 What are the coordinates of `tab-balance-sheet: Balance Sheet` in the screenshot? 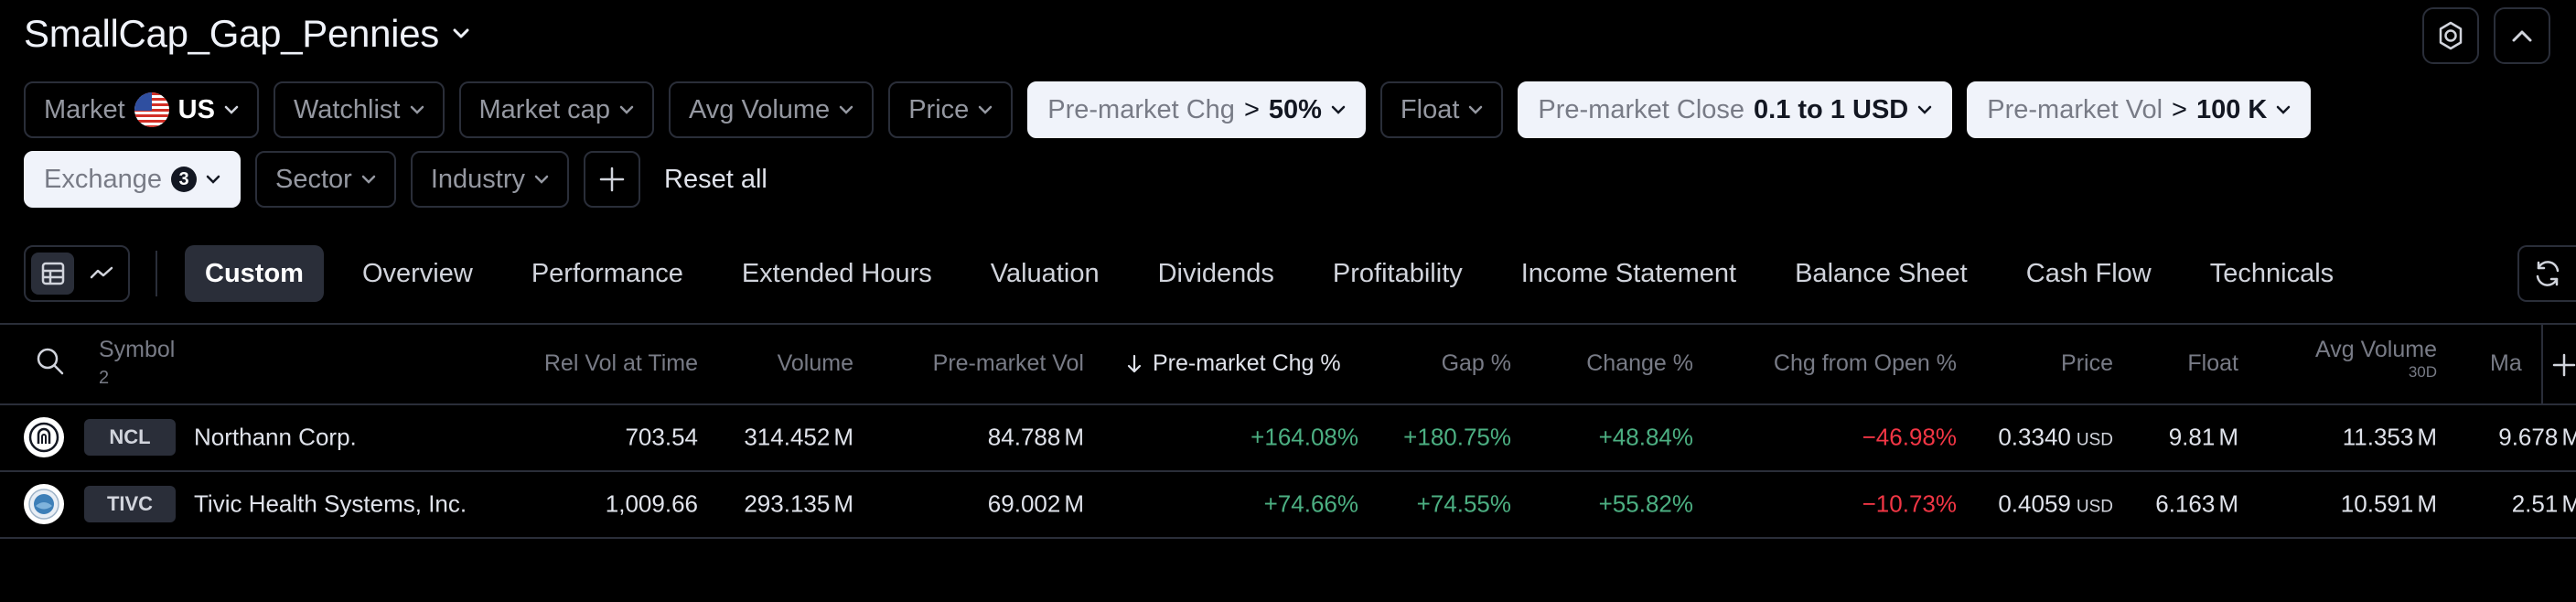 It's located at (1882, 273).